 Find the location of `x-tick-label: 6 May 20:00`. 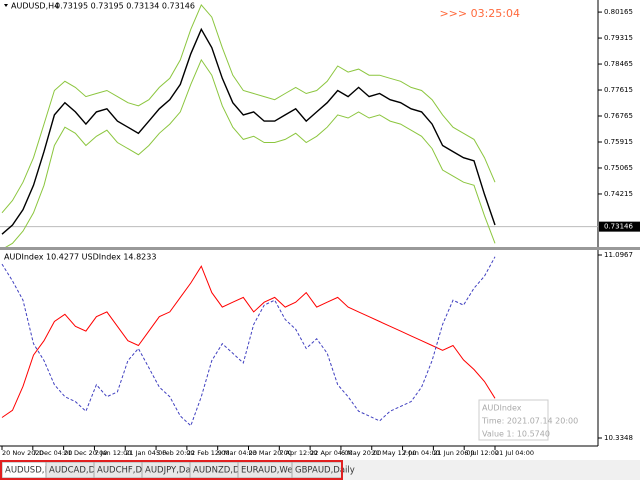

x-tick-label: 6 May 20:00 is located at coordinates (361, 453).